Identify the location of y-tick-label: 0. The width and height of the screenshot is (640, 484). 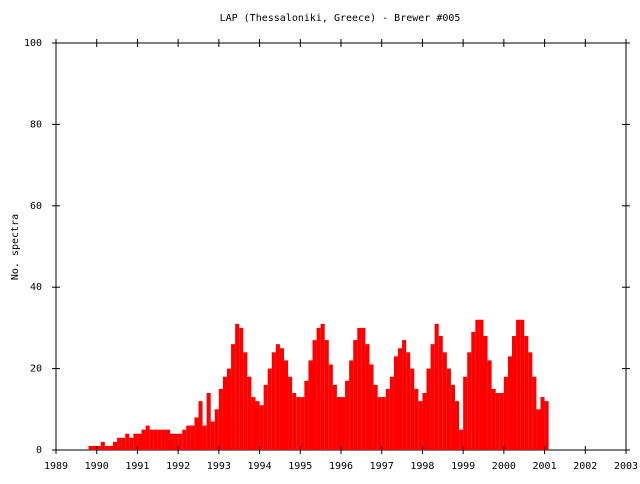
(39, 450).